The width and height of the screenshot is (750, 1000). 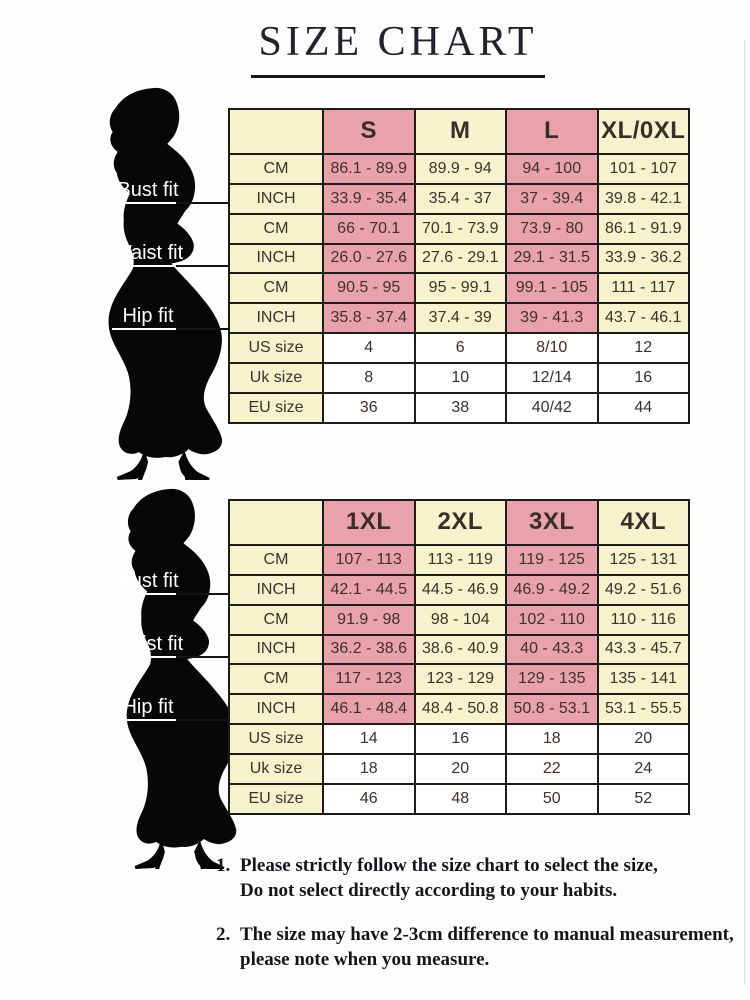 I want to click on value-cell: 20, so click(x=460, y=769).